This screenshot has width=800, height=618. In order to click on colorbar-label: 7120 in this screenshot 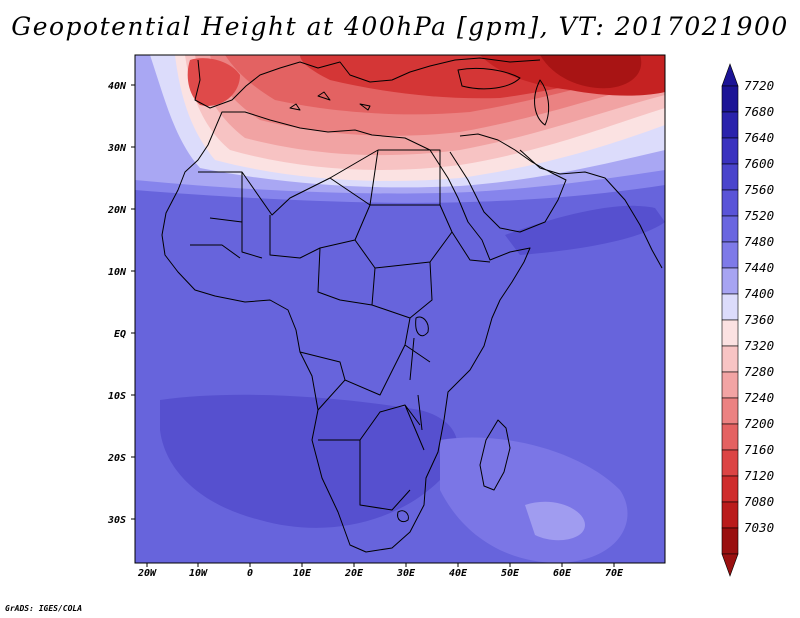, I will do `click(759, 475)`.